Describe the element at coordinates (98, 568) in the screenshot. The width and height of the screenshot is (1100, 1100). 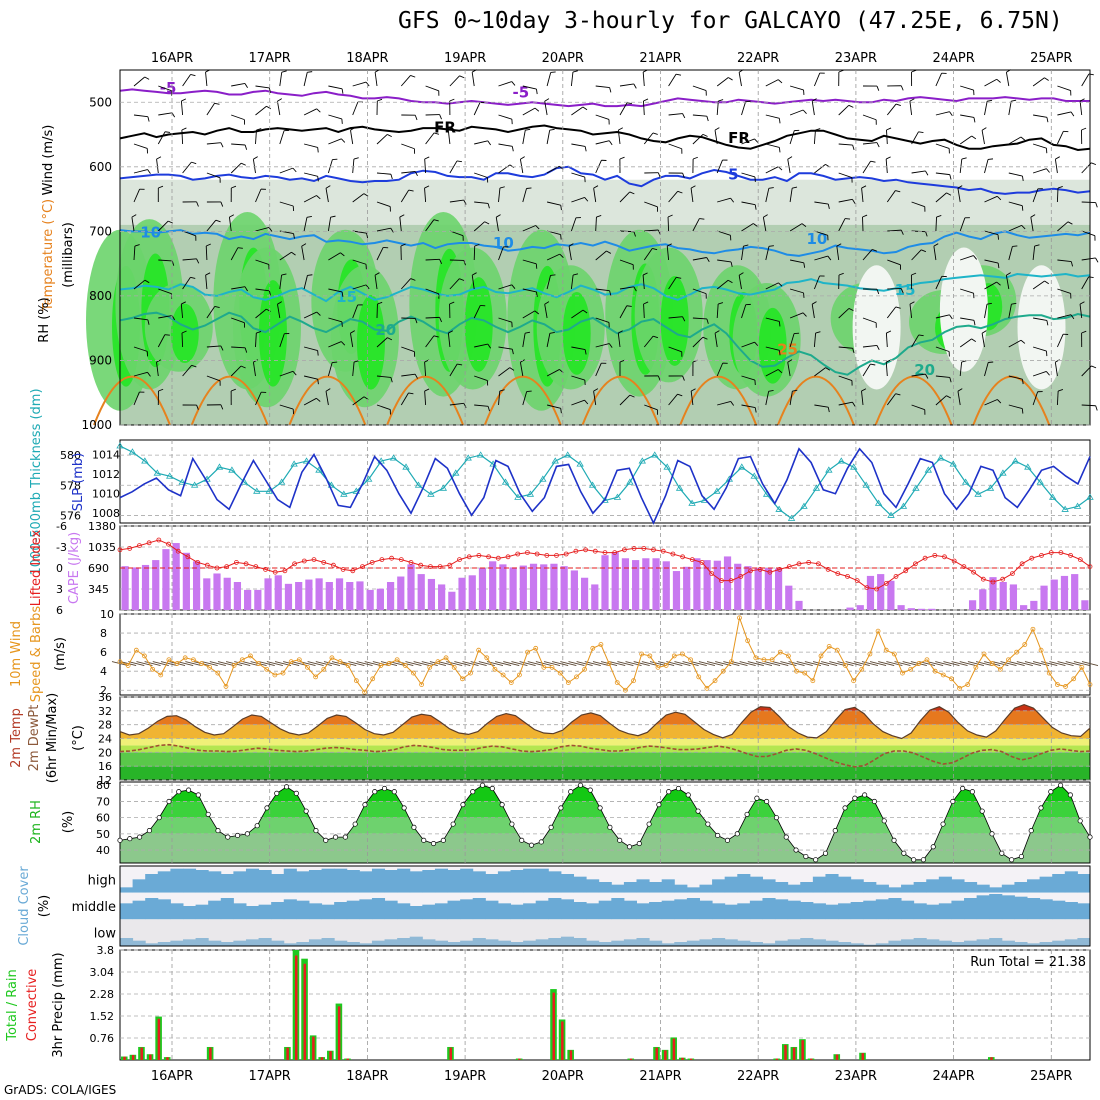
I see `cape-tick: 690` at that location.